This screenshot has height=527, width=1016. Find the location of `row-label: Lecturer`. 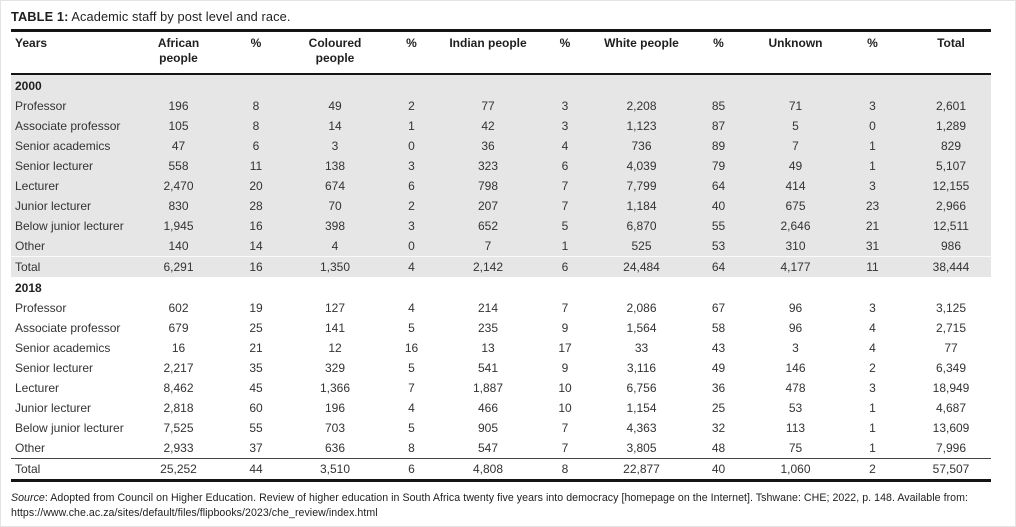

row-label: Lecturer is located at coordinates (37, 388).